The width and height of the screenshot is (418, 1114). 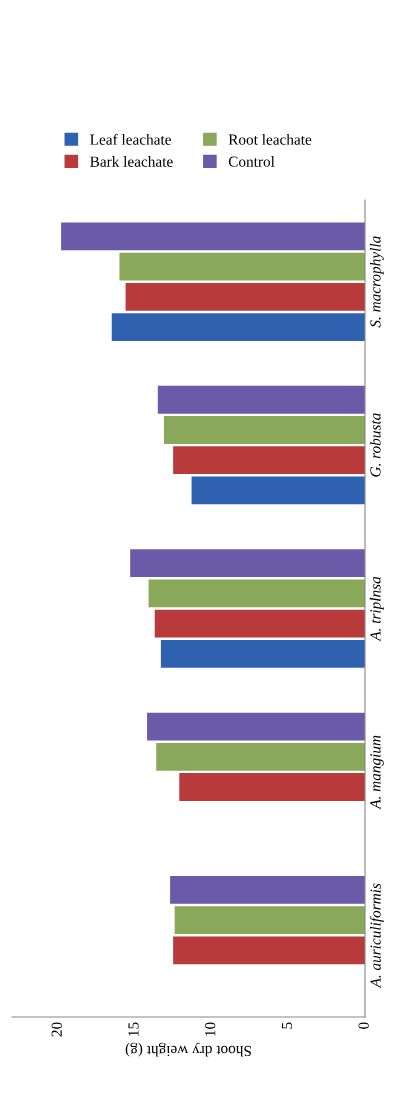 What do you see at coordinates (251, 161) in the screenshot?
I see `legend-label: Control` at bounding box center [251, 161].